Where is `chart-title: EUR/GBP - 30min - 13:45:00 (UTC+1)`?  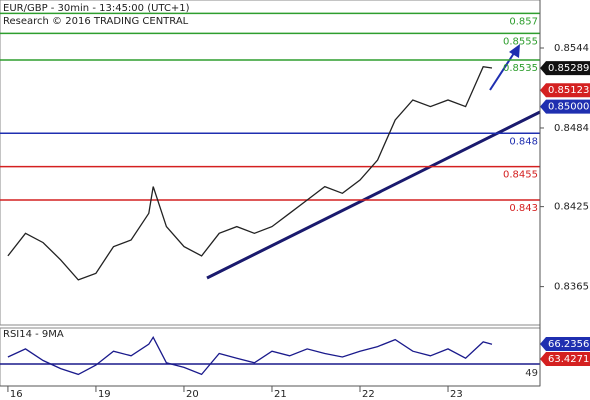 chart-title: EUR/GBP - 30min - 13:45:00 (UTC+1) is located at coordinates (96, 8).